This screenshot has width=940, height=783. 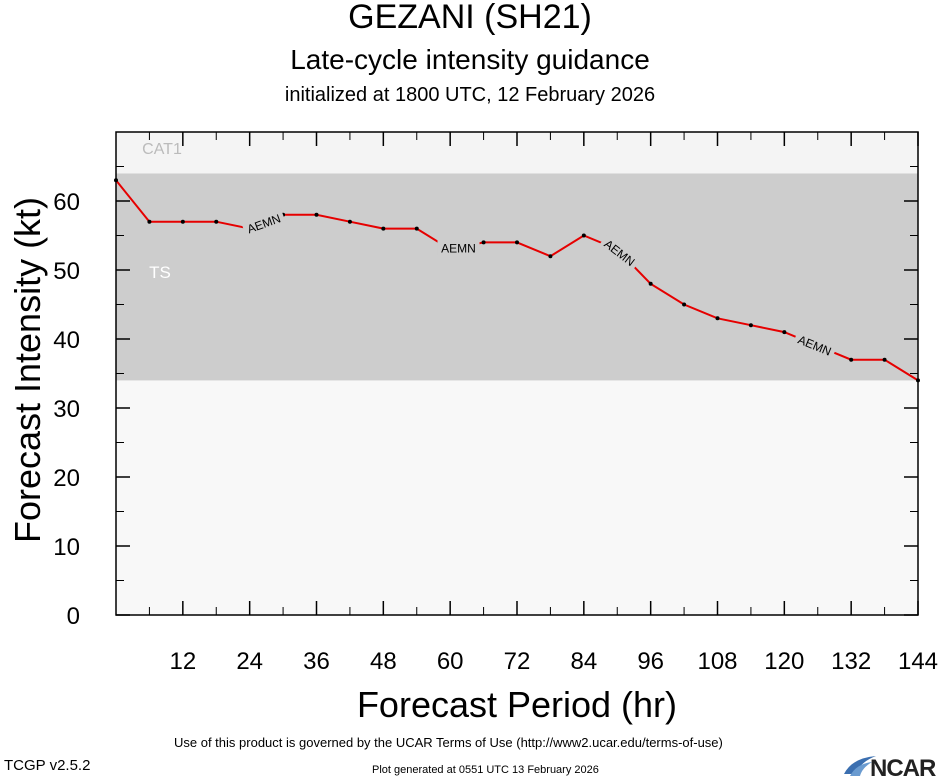 What do you see at coordinates (47, 765) in the screenshot?
I see `version-label: TCGP v2.5.2` at bounding box center [47, 765].